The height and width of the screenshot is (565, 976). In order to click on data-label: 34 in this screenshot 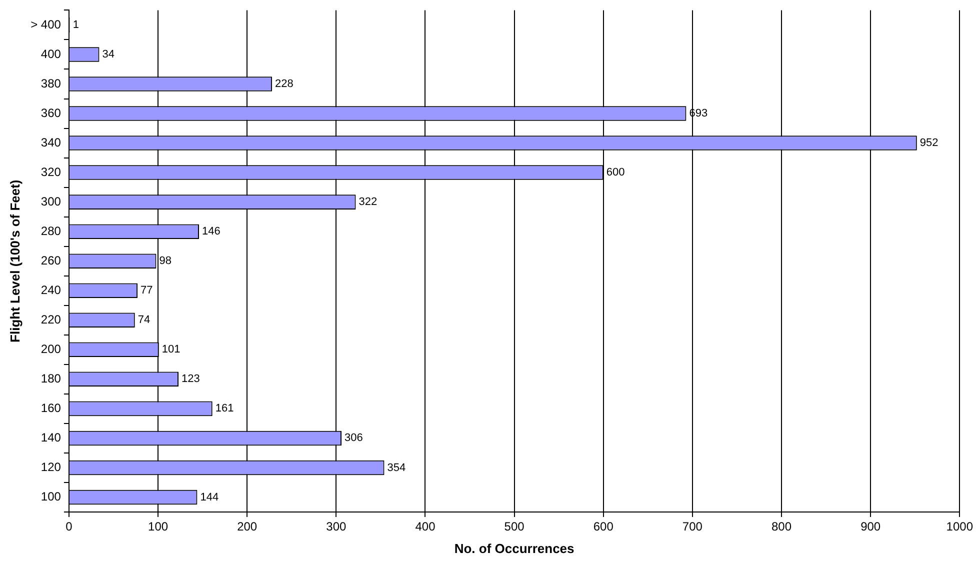, I will do `click(108, 54)`.